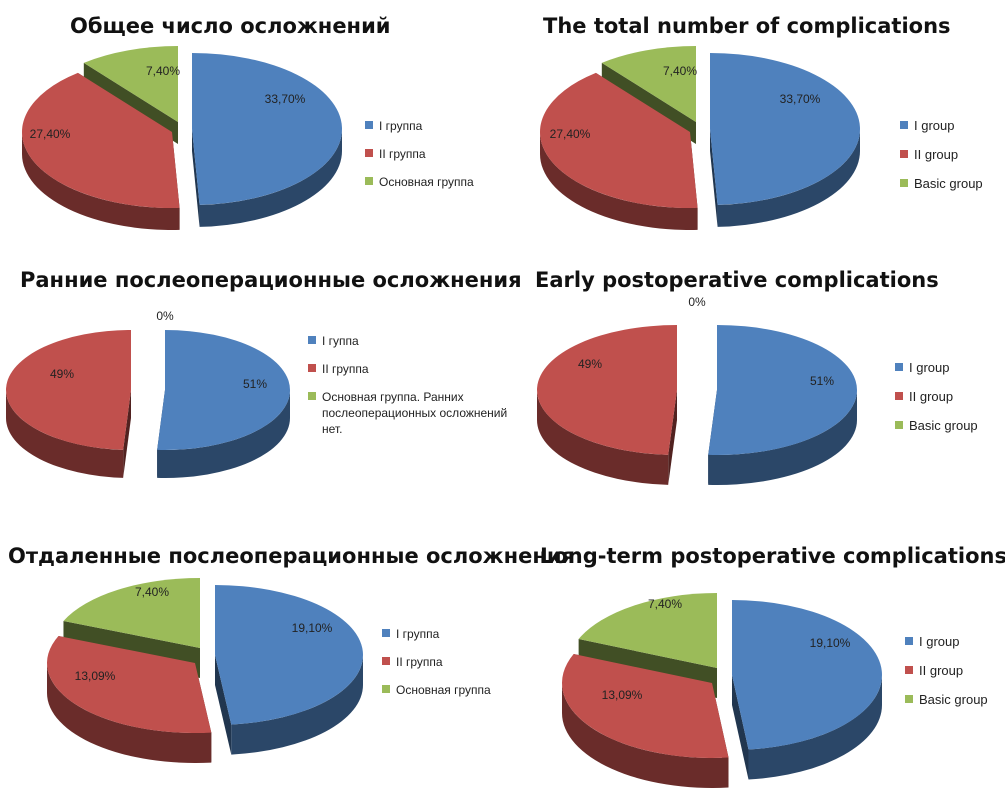 This screenshot has width=1005, height=790. What do you see at coordinates (700, 138) in the screenshot?
I see `pie-chart-total-en: 33,70% 27,40% 7,40%` at bounding box center [700, 138].